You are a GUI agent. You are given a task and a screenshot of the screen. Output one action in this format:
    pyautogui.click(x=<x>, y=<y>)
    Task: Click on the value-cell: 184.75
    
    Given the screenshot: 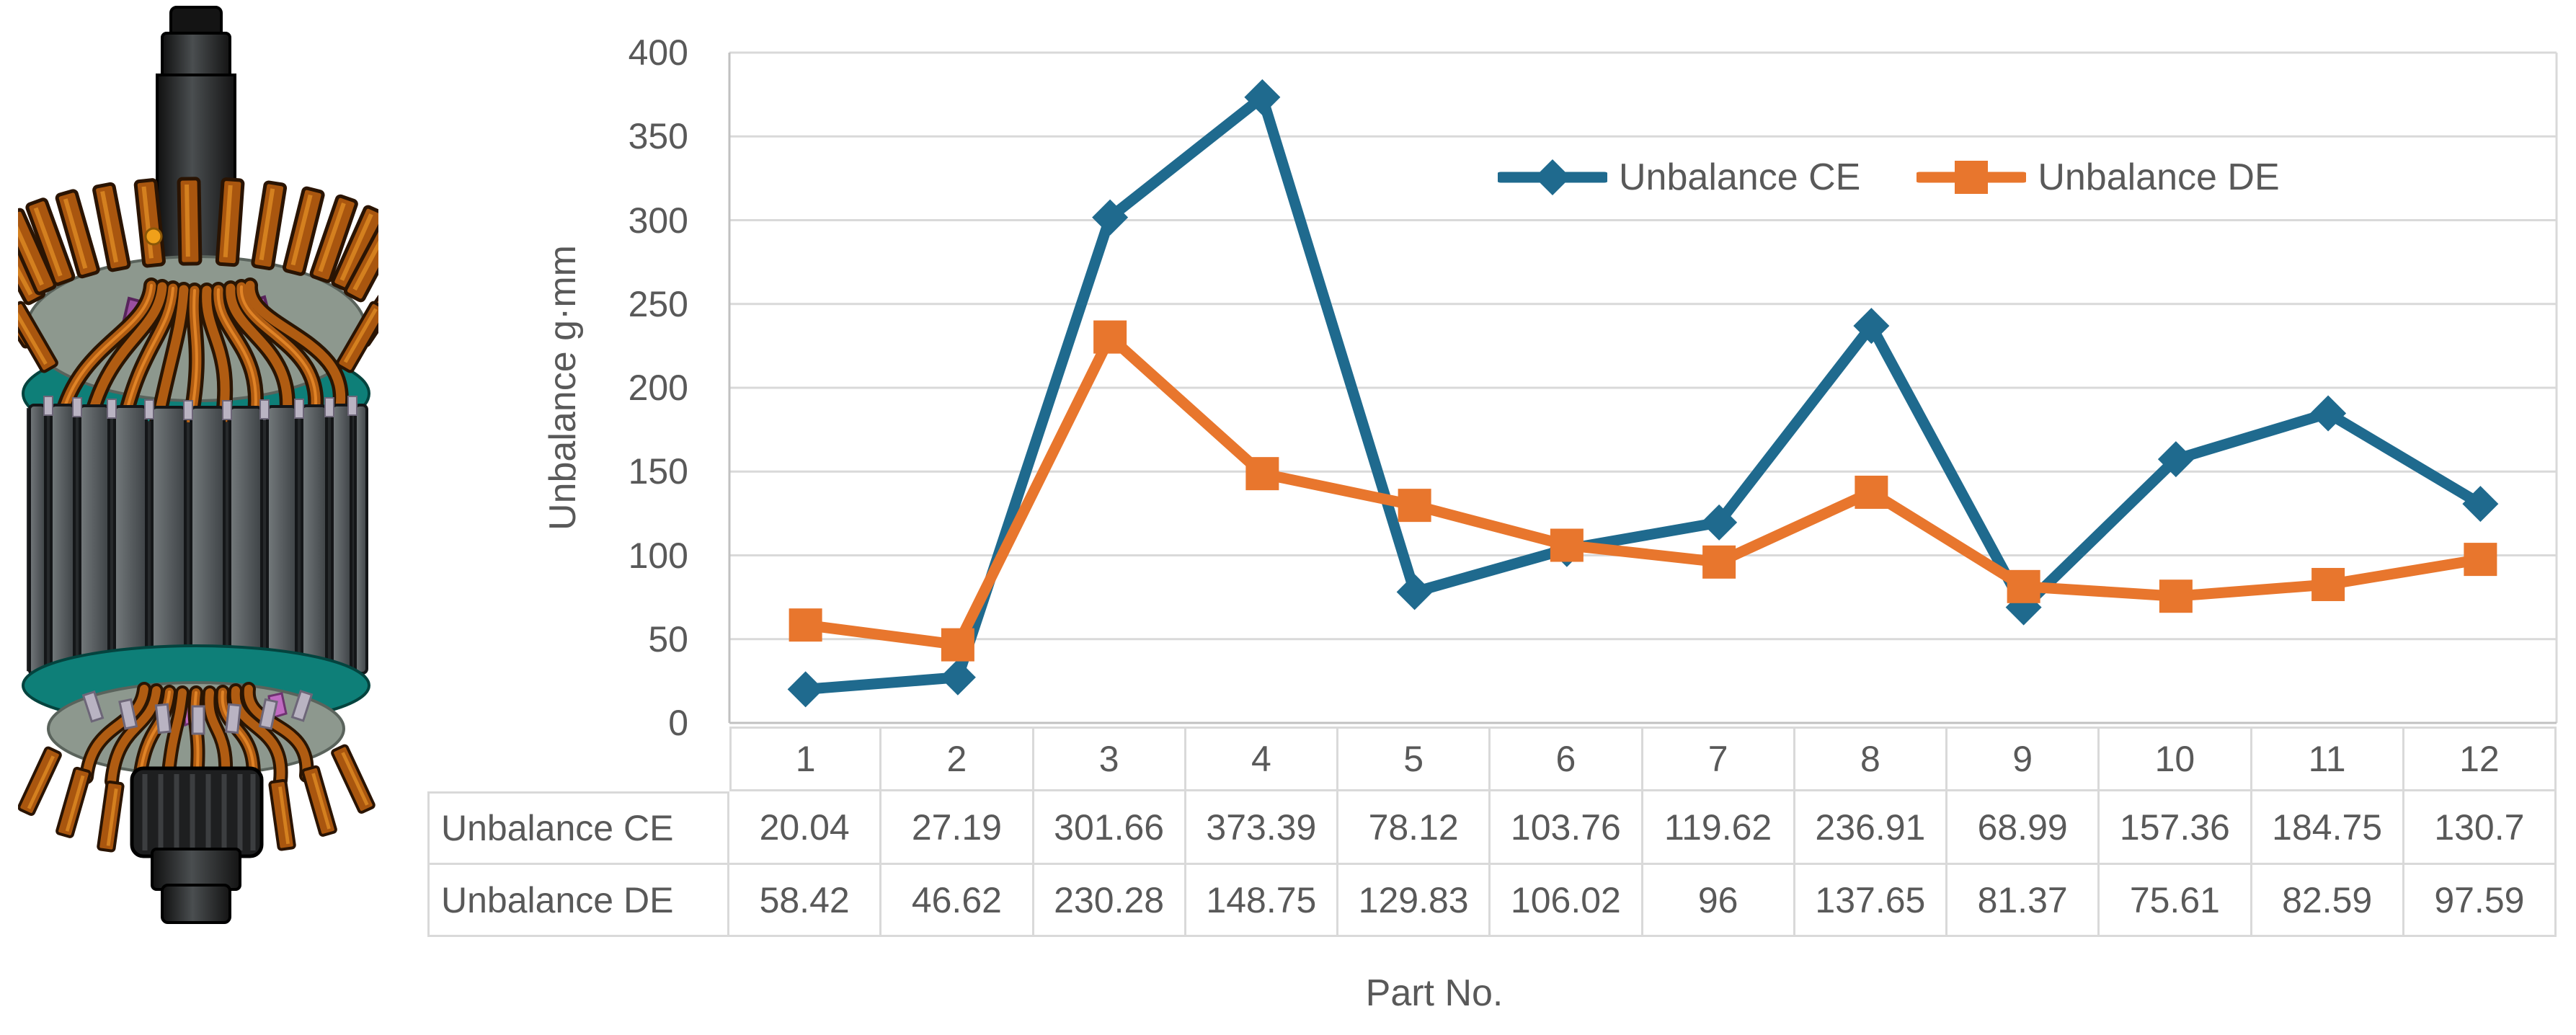 What is the action you would take?
    pyautogui.click(x=2328, y=828)
    